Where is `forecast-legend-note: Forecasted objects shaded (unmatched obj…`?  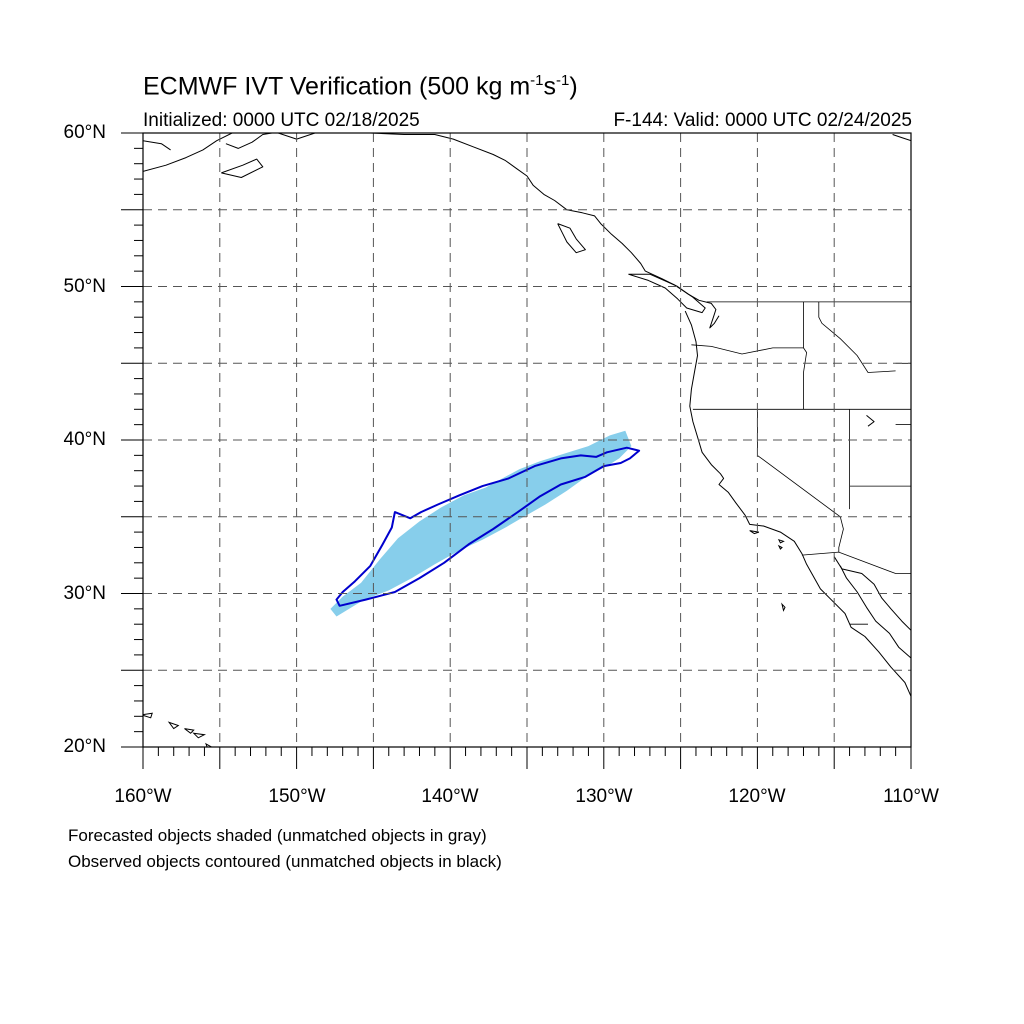
forecast-legend-note: Forecasted objects shaded (unmatched obj… is located at coordinates (277, 835).